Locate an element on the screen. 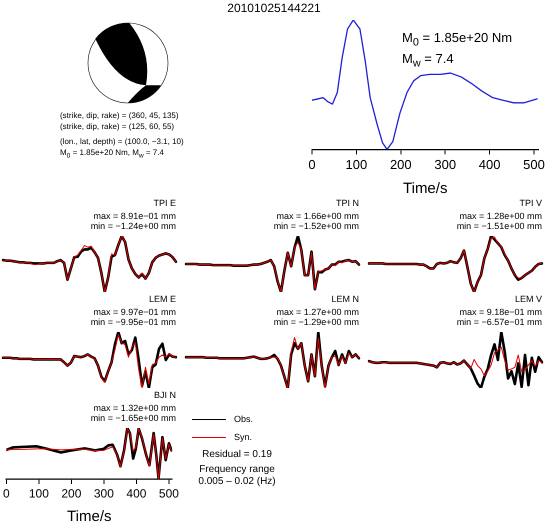  text: min = −1.52e+00 mm is located at coordinates (316, 226).